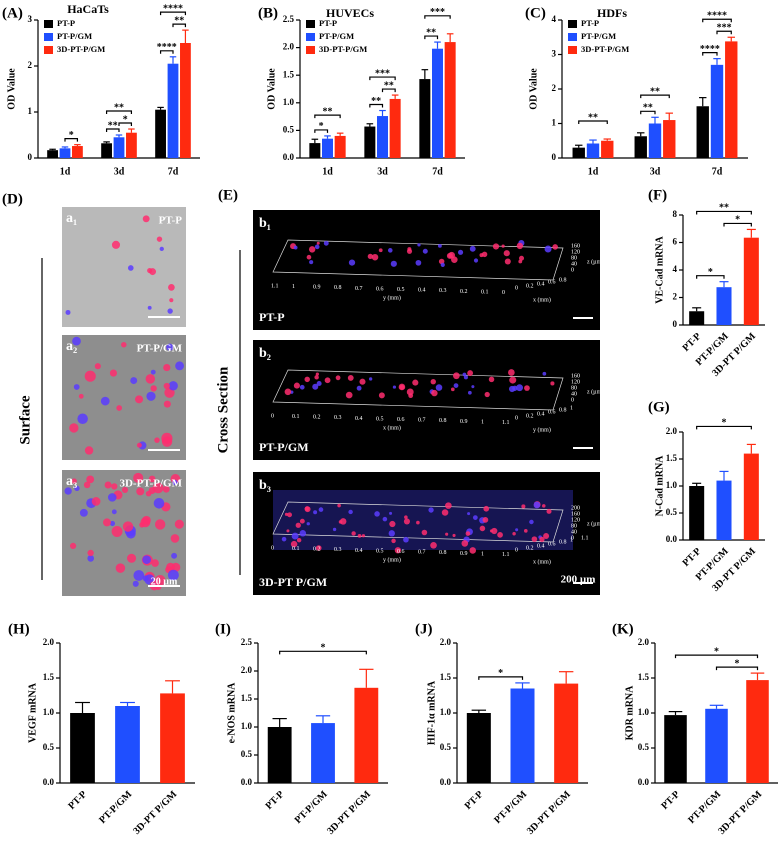  What do you see at coordinates (338, 418) in the screenshot?
I see `axis-tick-label: 0.3` at bounding box center [338, 418].